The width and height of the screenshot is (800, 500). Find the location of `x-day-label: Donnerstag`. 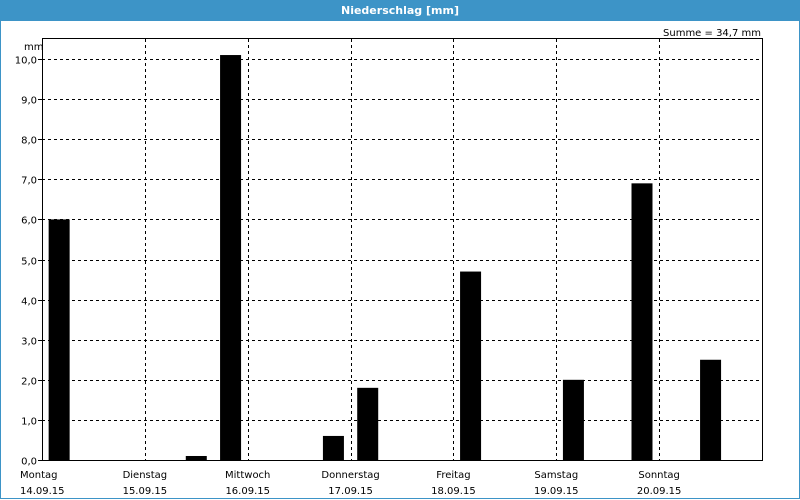

x-day-label: Donnerstag is located at coordinates (350, 475).